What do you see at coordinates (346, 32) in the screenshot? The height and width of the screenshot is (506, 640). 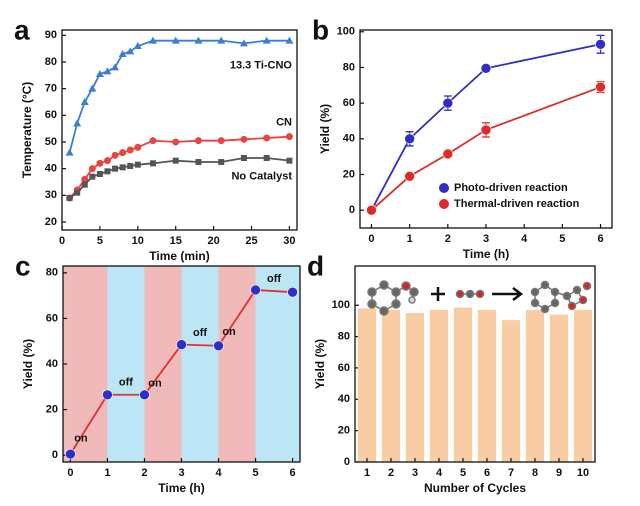 I see `y-tick-label: 100` at bounding box center [346, 32].